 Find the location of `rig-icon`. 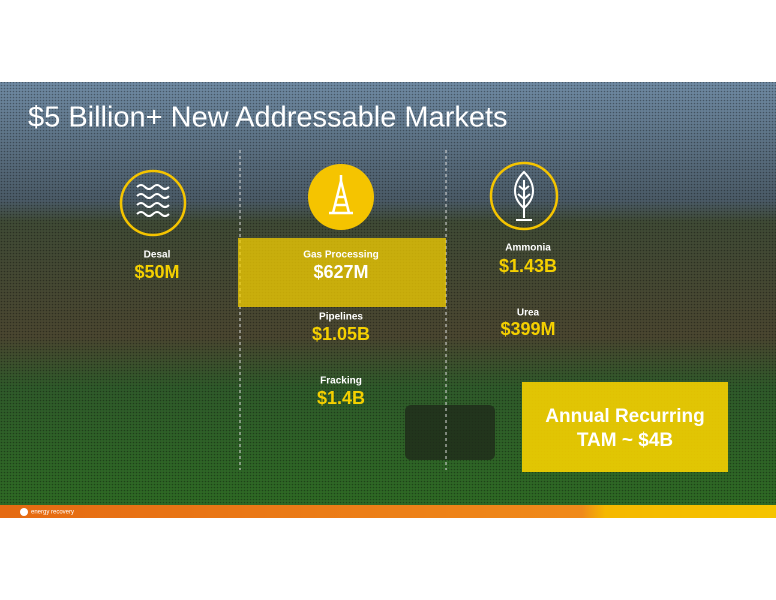

rig-icon is located at coordinates (341, 197).